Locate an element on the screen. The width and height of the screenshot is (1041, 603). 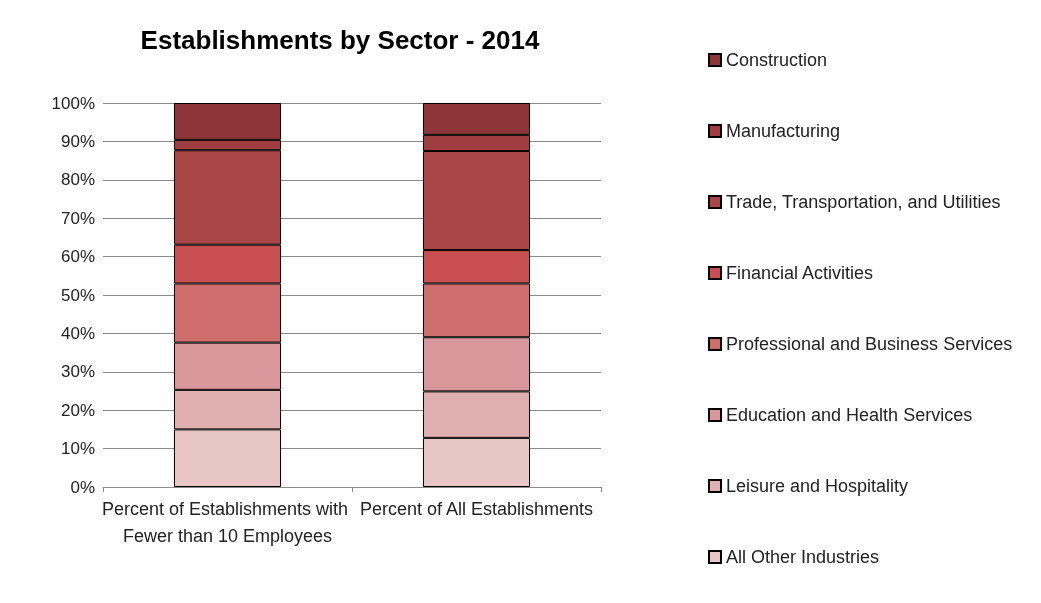
y-tick-label: 60% is located at coordinates (77, 257).